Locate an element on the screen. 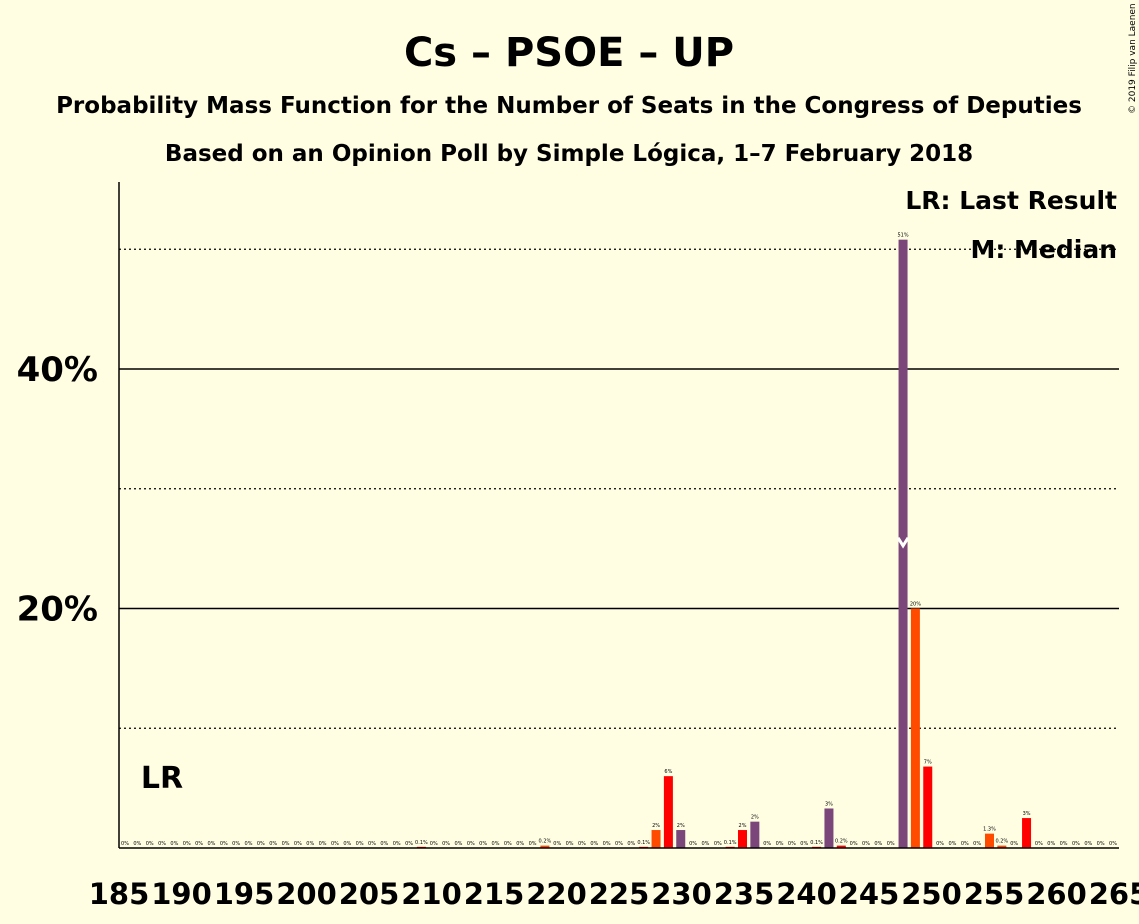 The image size is (1139, 924). bar-label-seat-230: 2% is located at coordinates (681, 826).